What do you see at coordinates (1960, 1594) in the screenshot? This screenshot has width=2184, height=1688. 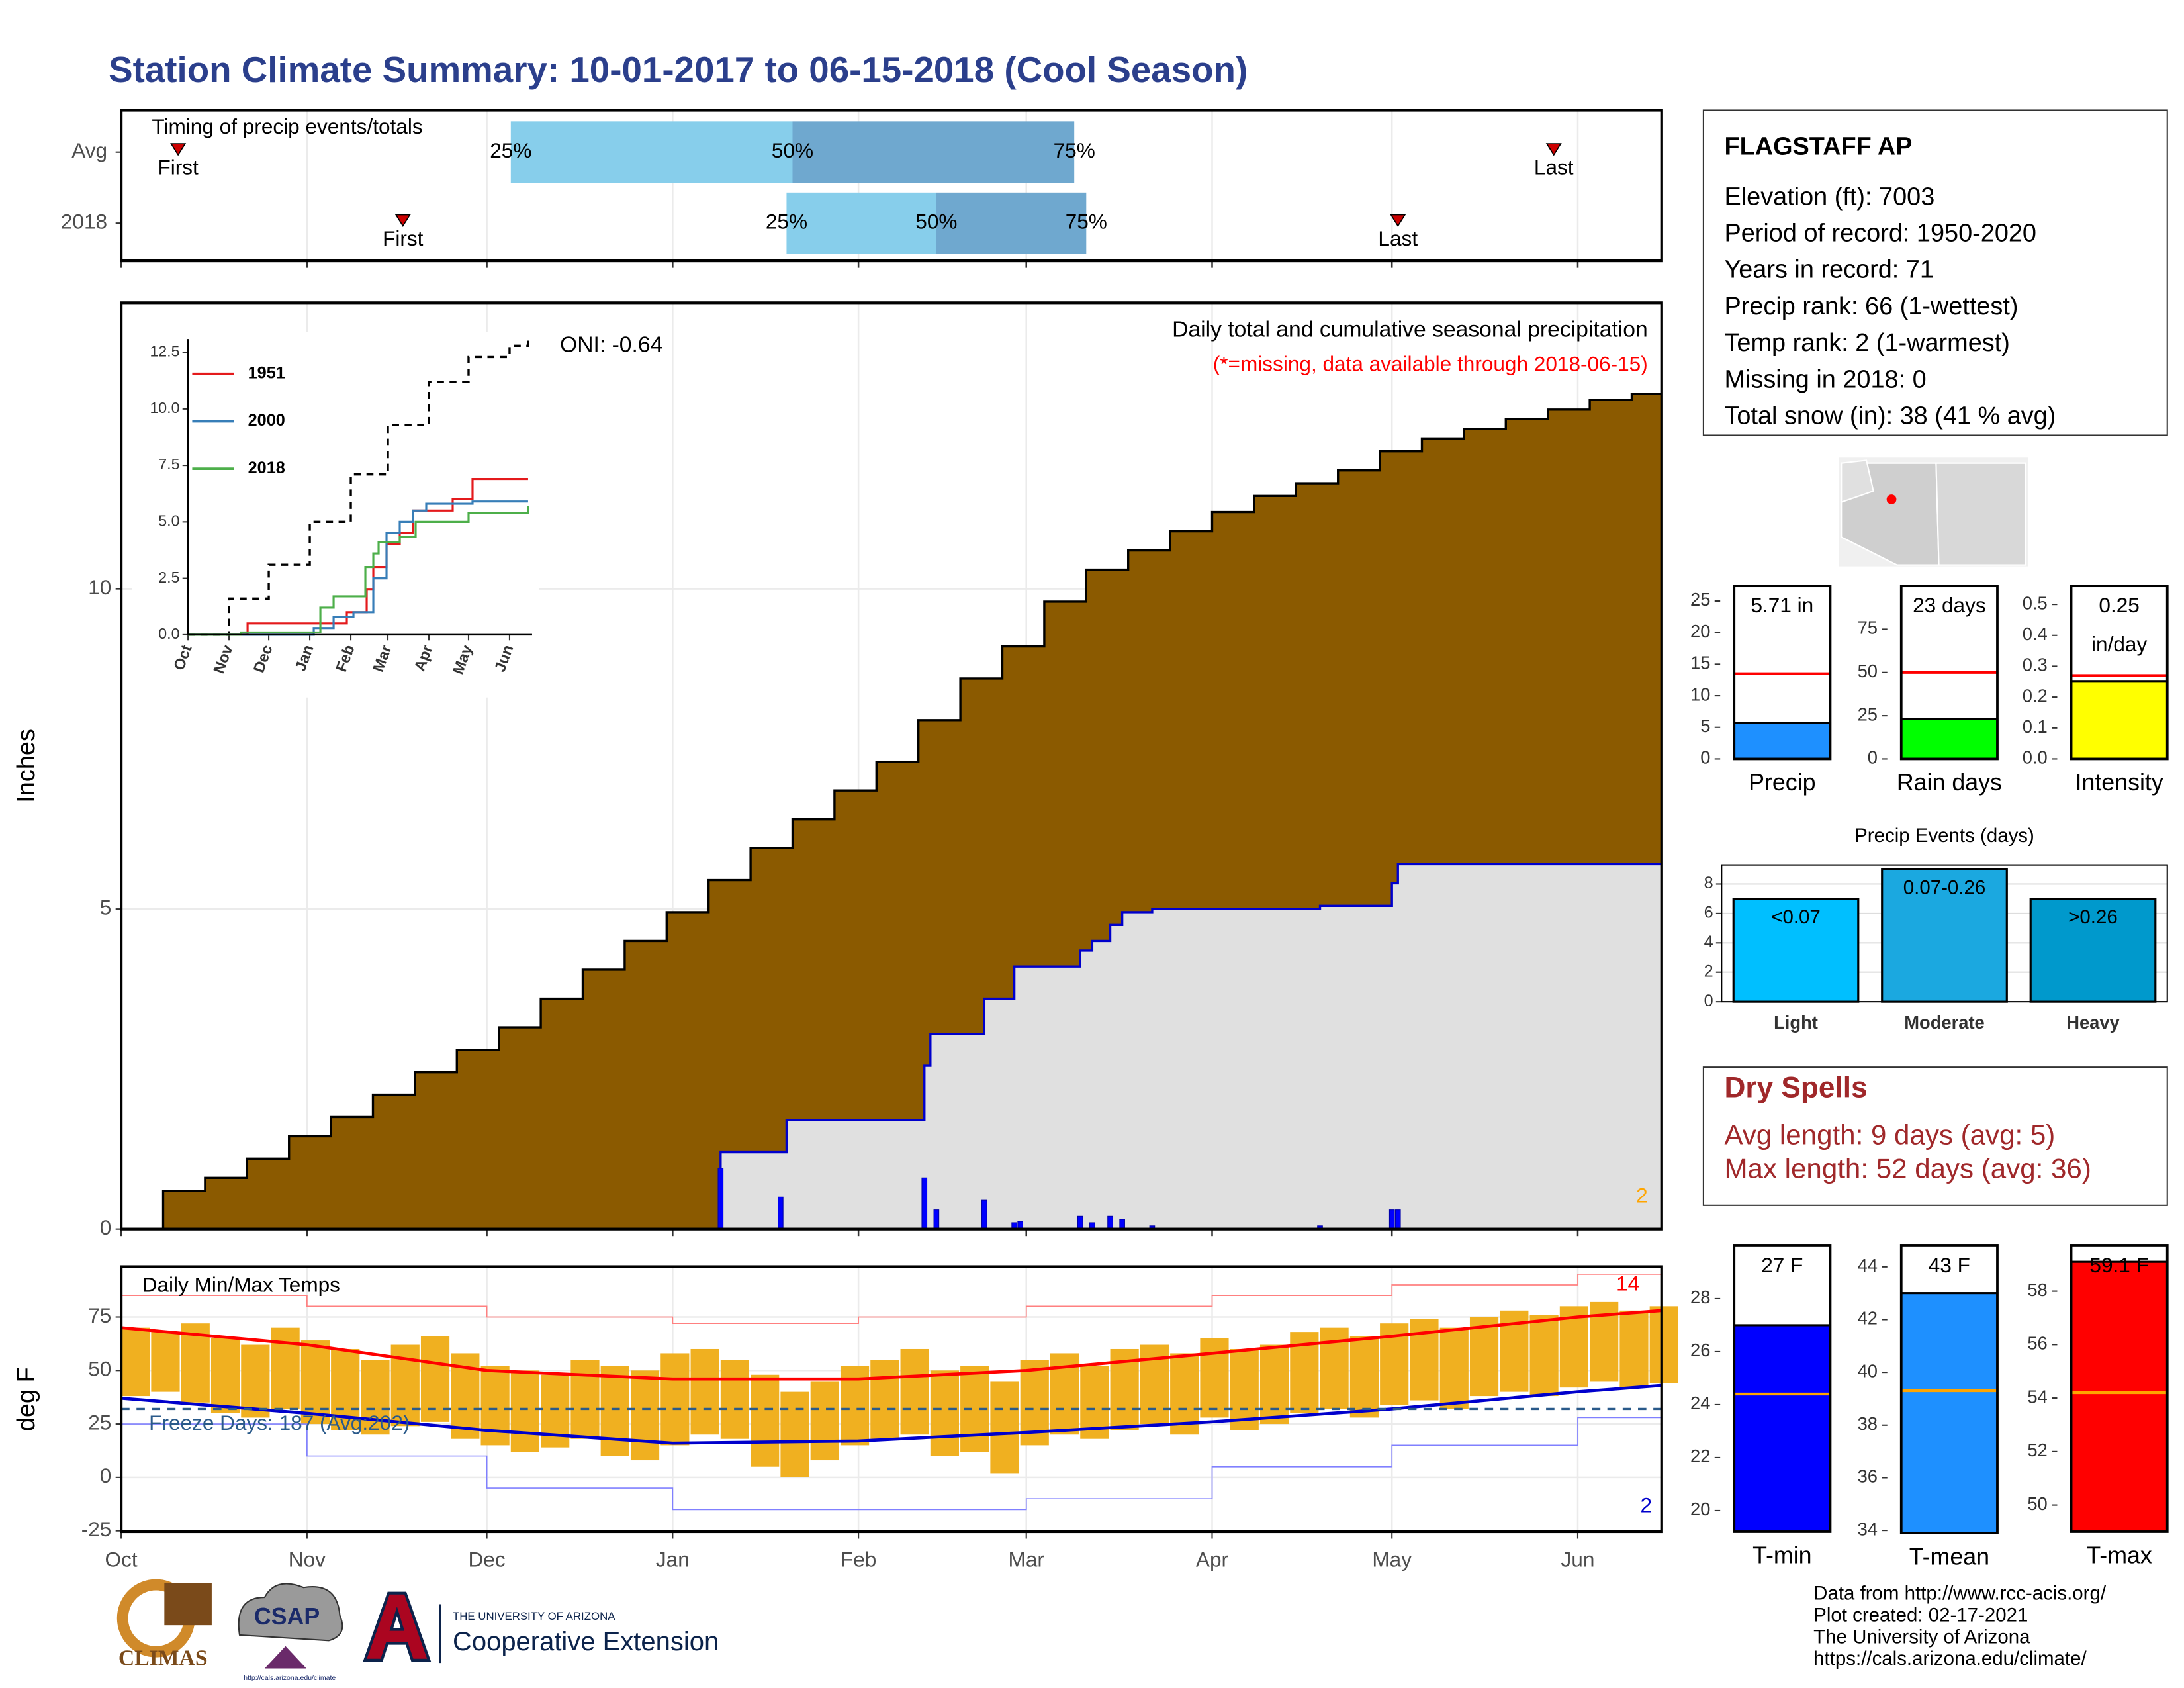 I see `credit-line: Data from http://www.rcc-acis.org/` at bounding box center [1960, 1594].